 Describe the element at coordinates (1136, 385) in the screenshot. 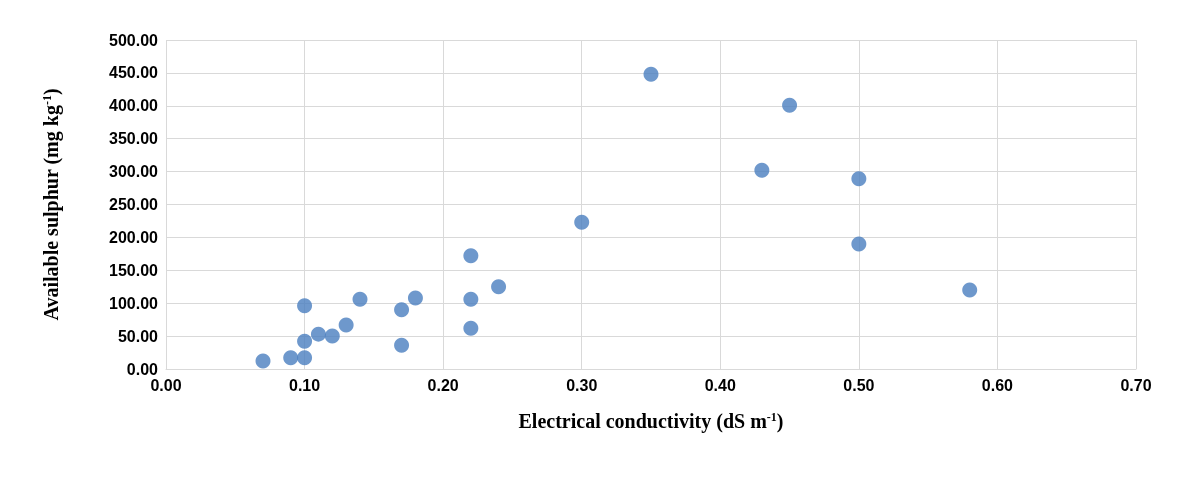

I see `x-tick-label: 0.70` at that location.